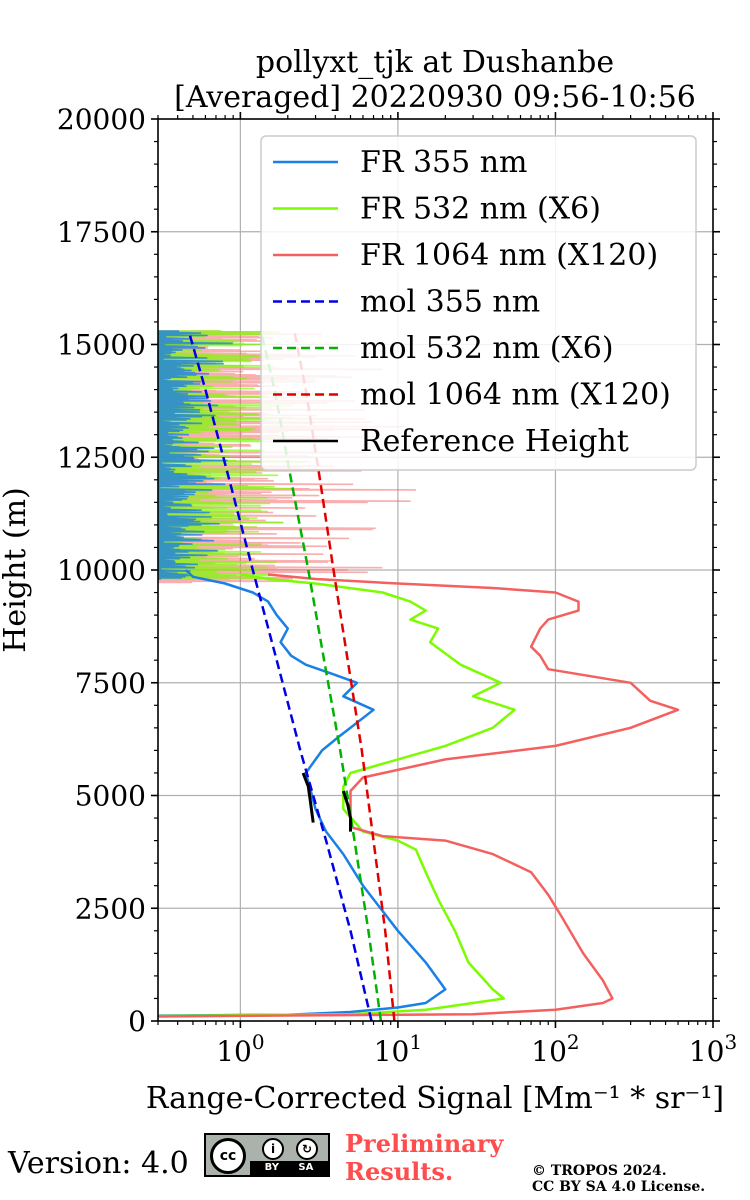 This screenshot has height=1200, width=750. What do you see at coordinates (398, 1049) in the screenshot?
I see `x-tick-label: 10¹` at bounding box center [398, 1049].